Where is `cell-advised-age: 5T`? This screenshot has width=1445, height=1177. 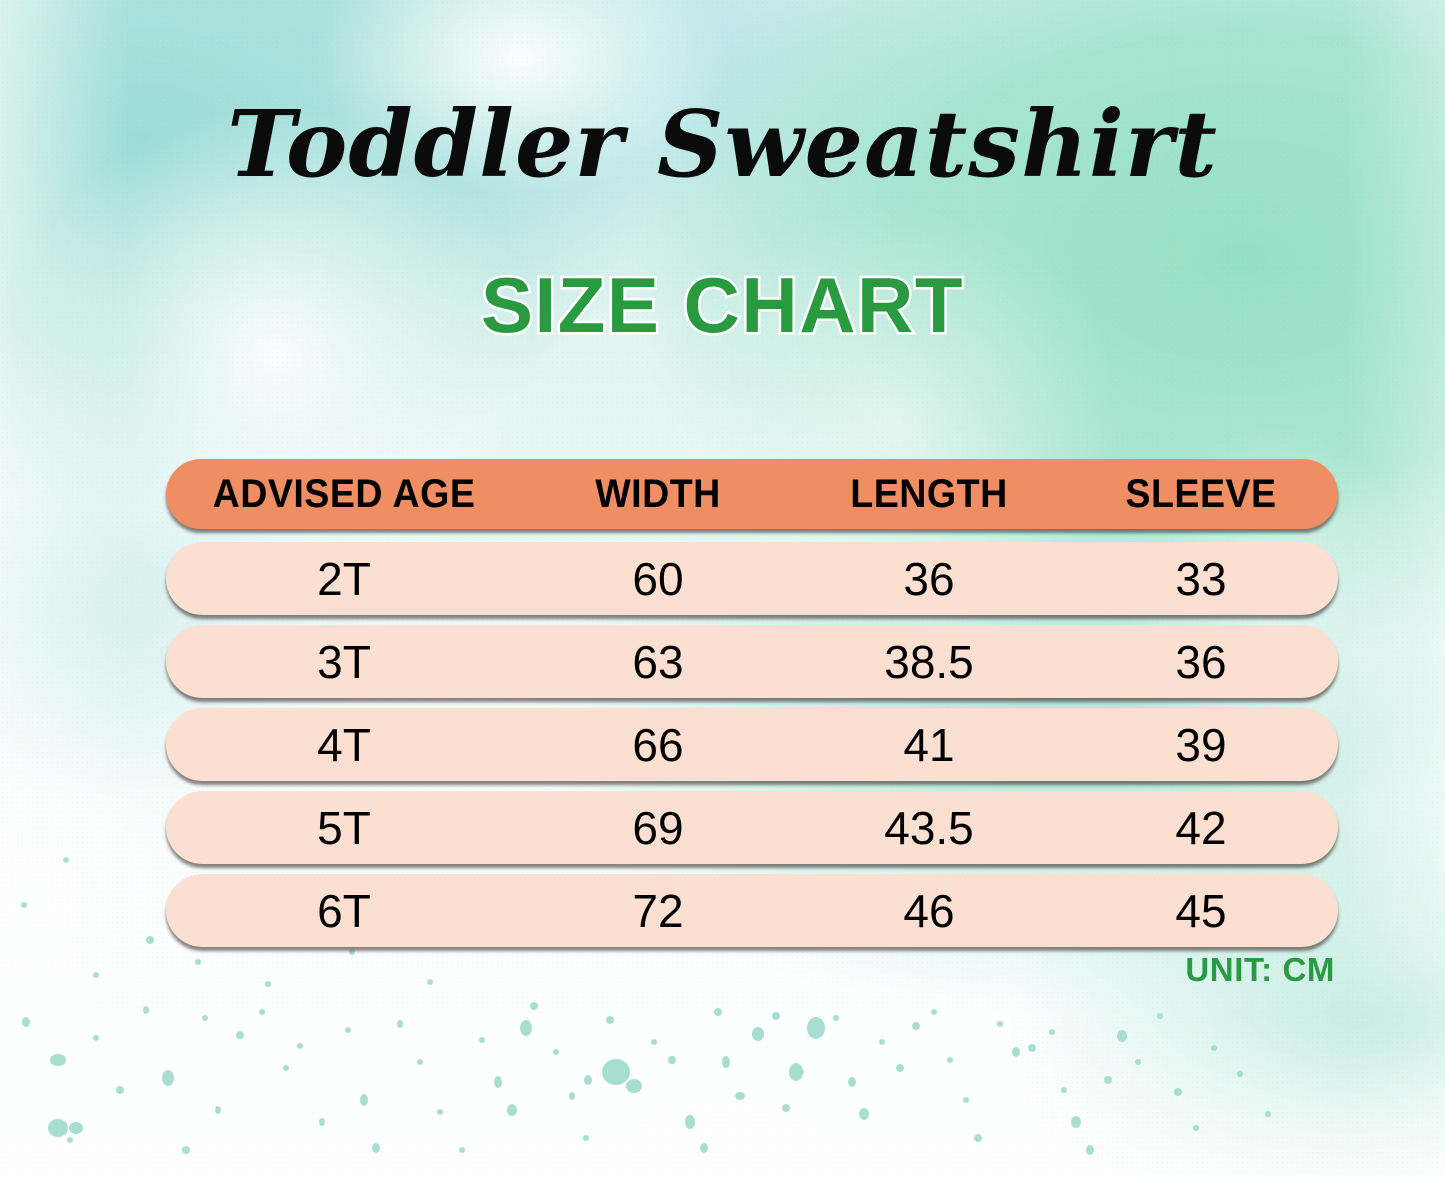 cell-advised-age: 5T is located at coordinates (344, 827).